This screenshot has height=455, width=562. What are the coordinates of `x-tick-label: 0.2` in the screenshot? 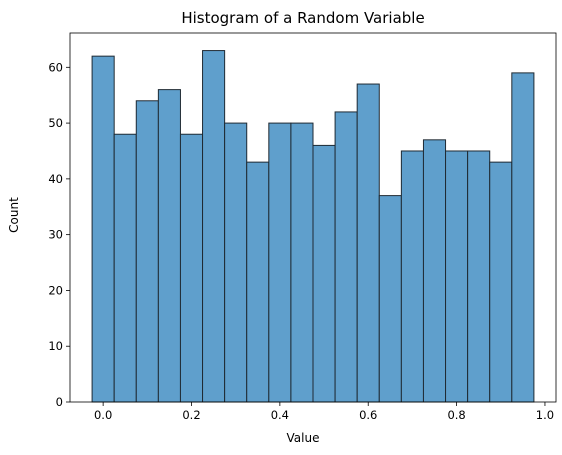 It's located at (191, 415).